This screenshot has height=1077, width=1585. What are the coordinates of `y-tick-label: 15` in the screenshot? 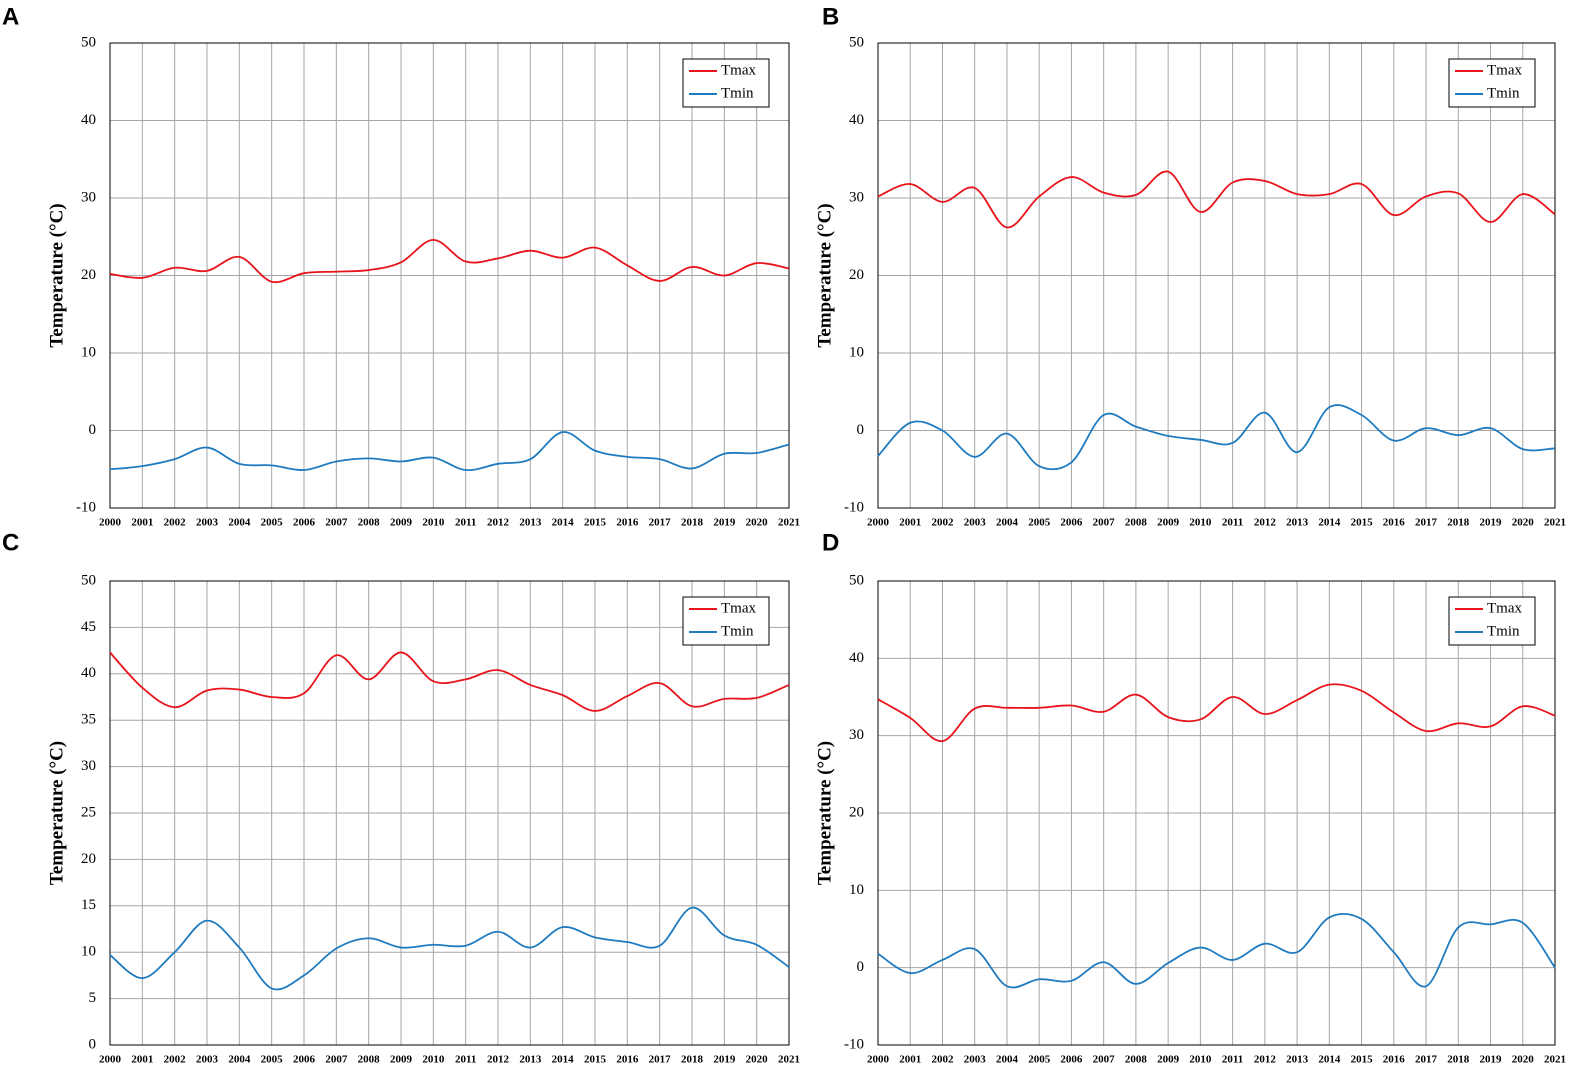 It's located at (88, 905).